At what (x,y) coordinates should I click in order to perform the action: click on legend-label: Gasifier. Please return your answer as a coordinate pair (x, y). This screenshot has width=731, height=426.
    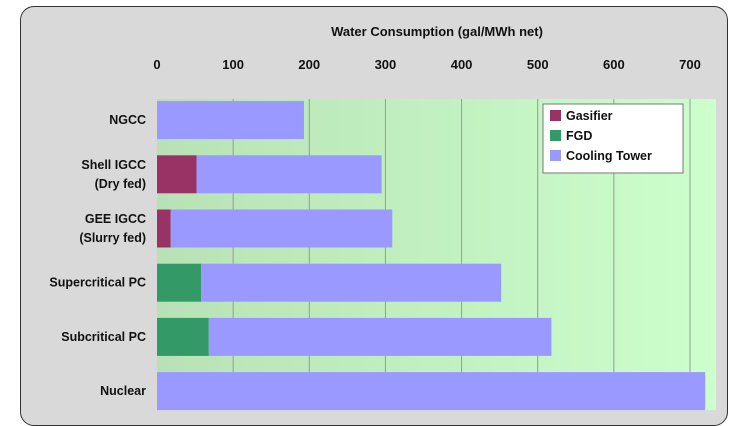
    Looking at the image, I should click on (589, 116).